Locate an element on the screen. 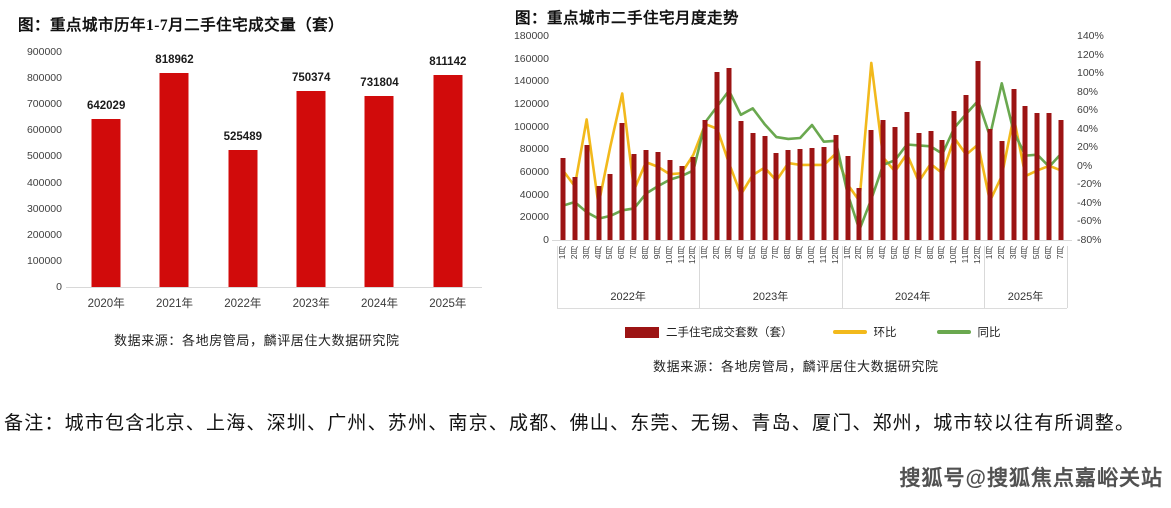 This screenshot has height=508, width=1171. right-chart-y-tick-right: 80% is located at coordinates (1088, 91).